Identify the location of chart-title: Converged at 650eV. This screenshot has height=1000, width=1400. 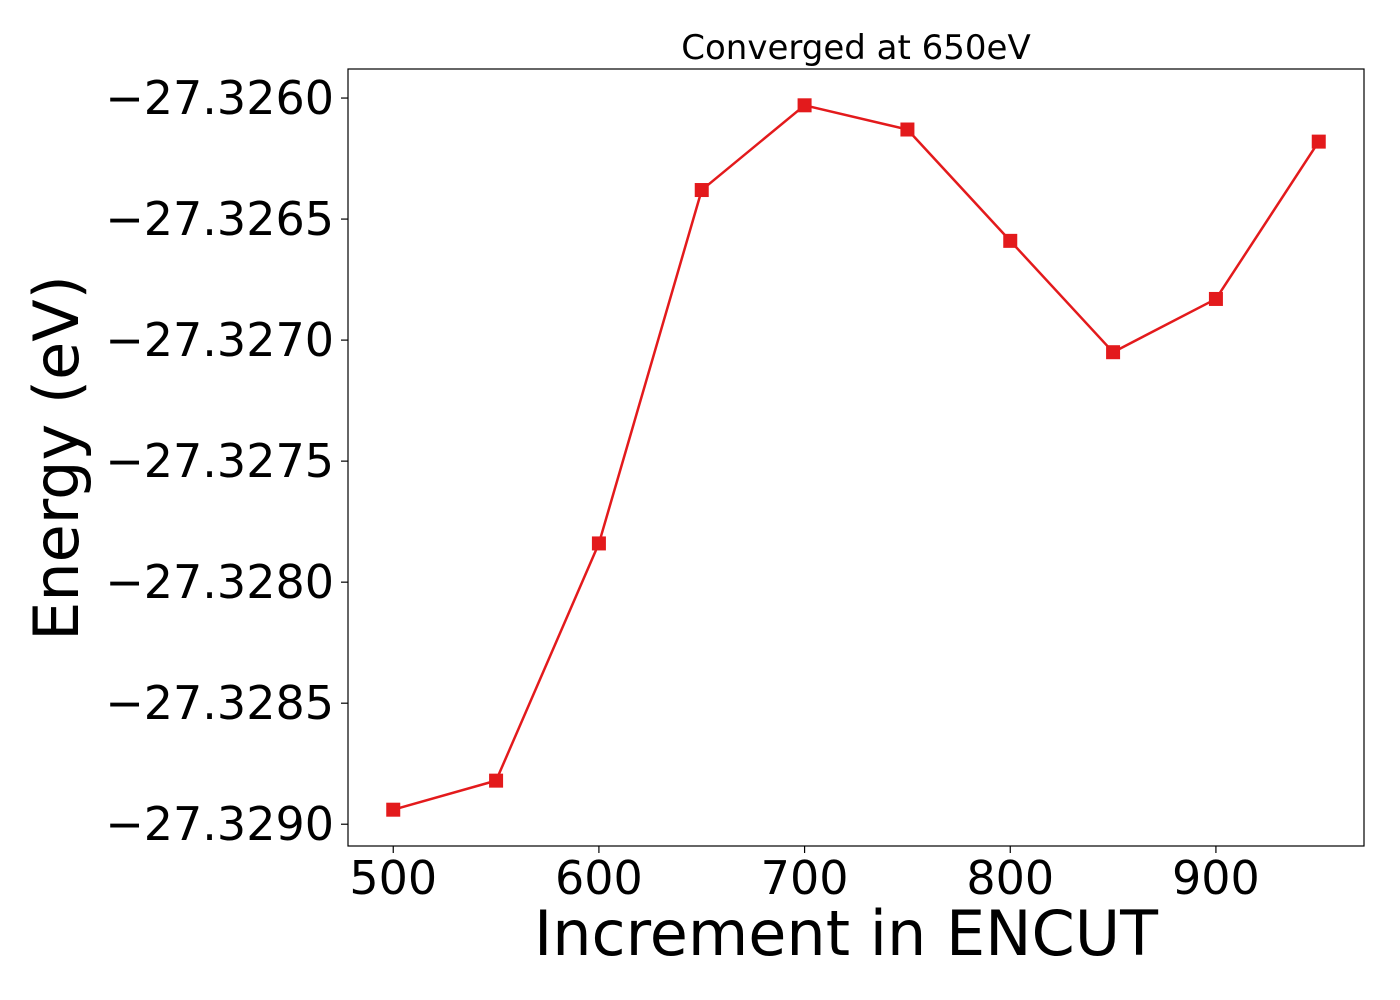
(855, 48).